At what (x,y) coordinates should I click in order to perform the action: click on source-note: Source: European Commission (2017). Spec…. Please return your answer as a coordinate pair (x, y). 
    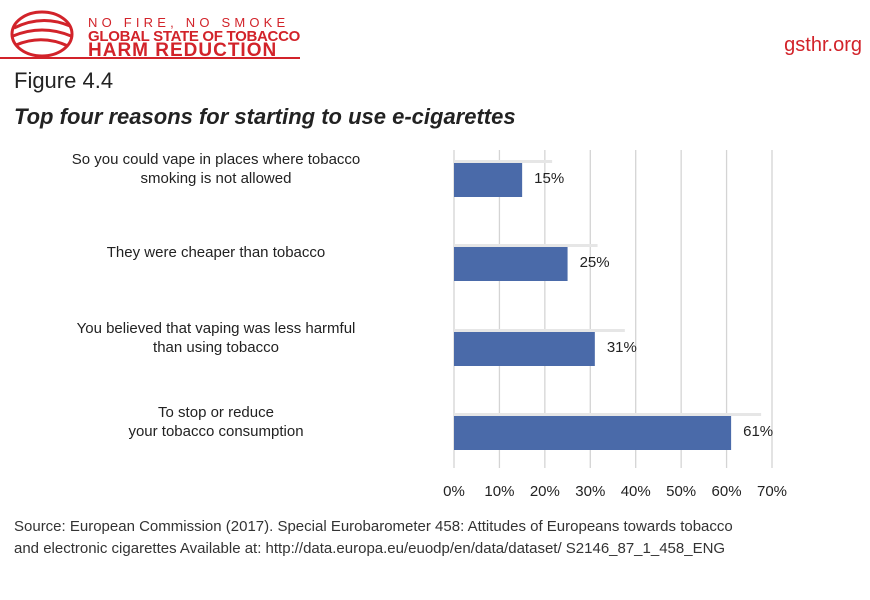
    Looking at the image, I should click on (373, 537).